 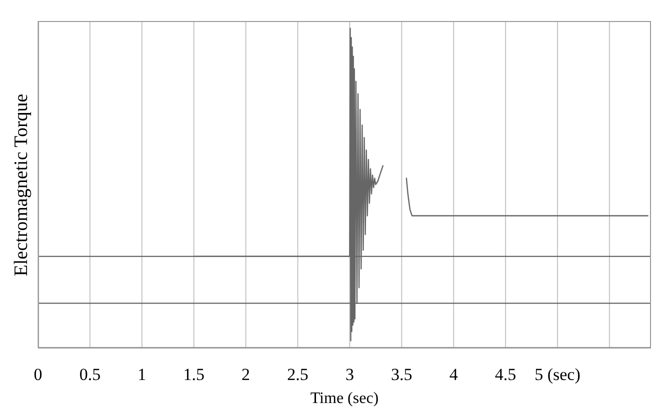 What do you see at coordinates (349, 374) in the screenshot?
I see `x-tick-label: 3` at bounding box center [349, 374].